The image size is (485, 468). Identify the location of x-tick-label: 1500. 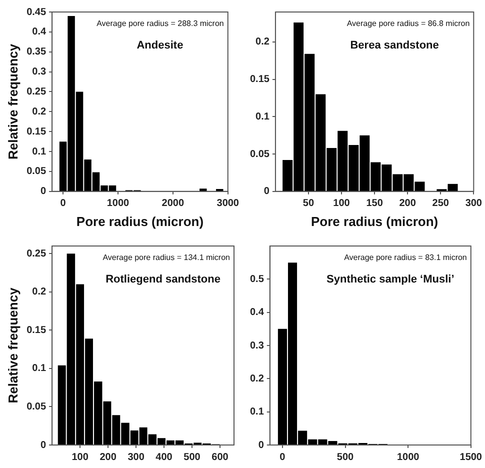
(471, 457).